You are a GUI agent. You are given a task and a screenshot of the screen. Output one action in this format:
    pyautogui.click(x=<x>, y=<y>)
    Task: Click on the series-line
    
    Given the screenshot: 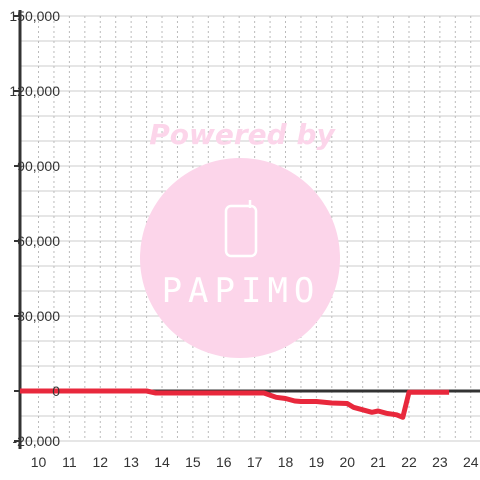 What is the action you would take?
    pyautogui.click(x=235, y=404)
    